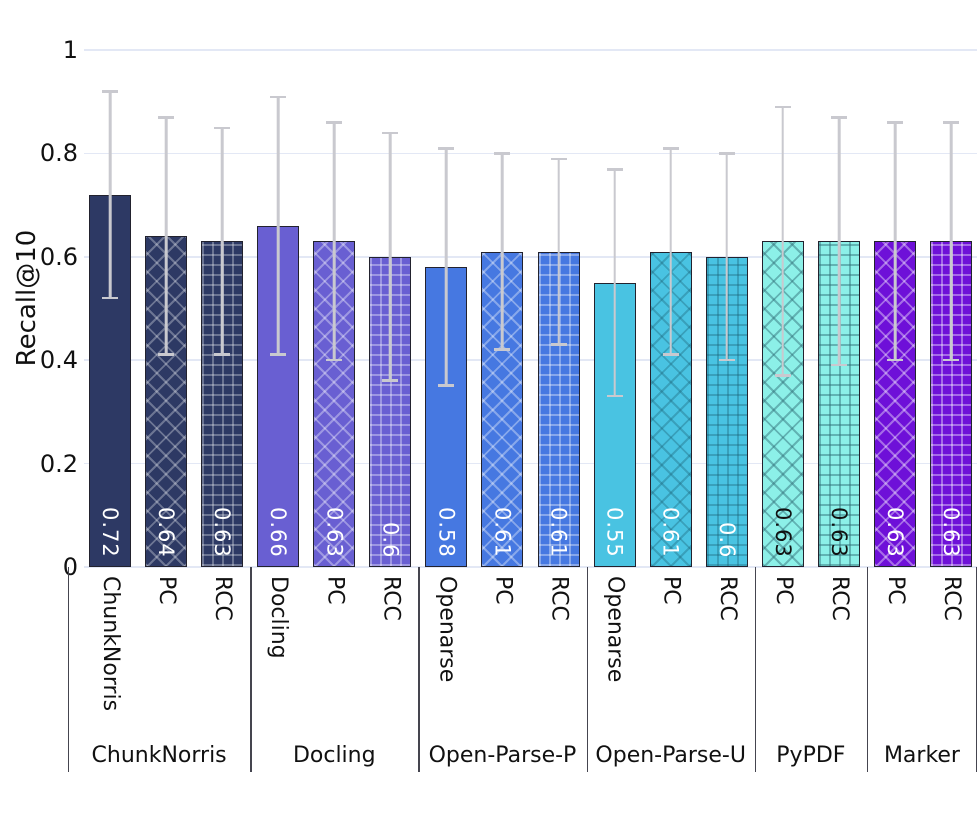 Image resolution: width=977 pixels, height=814 pixels. What do you see at coordinates (334, 755) in the screenshot?
I see `group-label: Docling` at bounding box center [334, 755].